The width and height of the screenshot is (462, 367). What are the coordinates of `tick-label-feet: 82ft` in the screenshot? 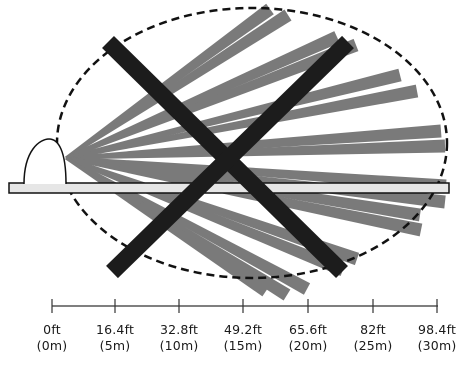 It's located at (373, 329).